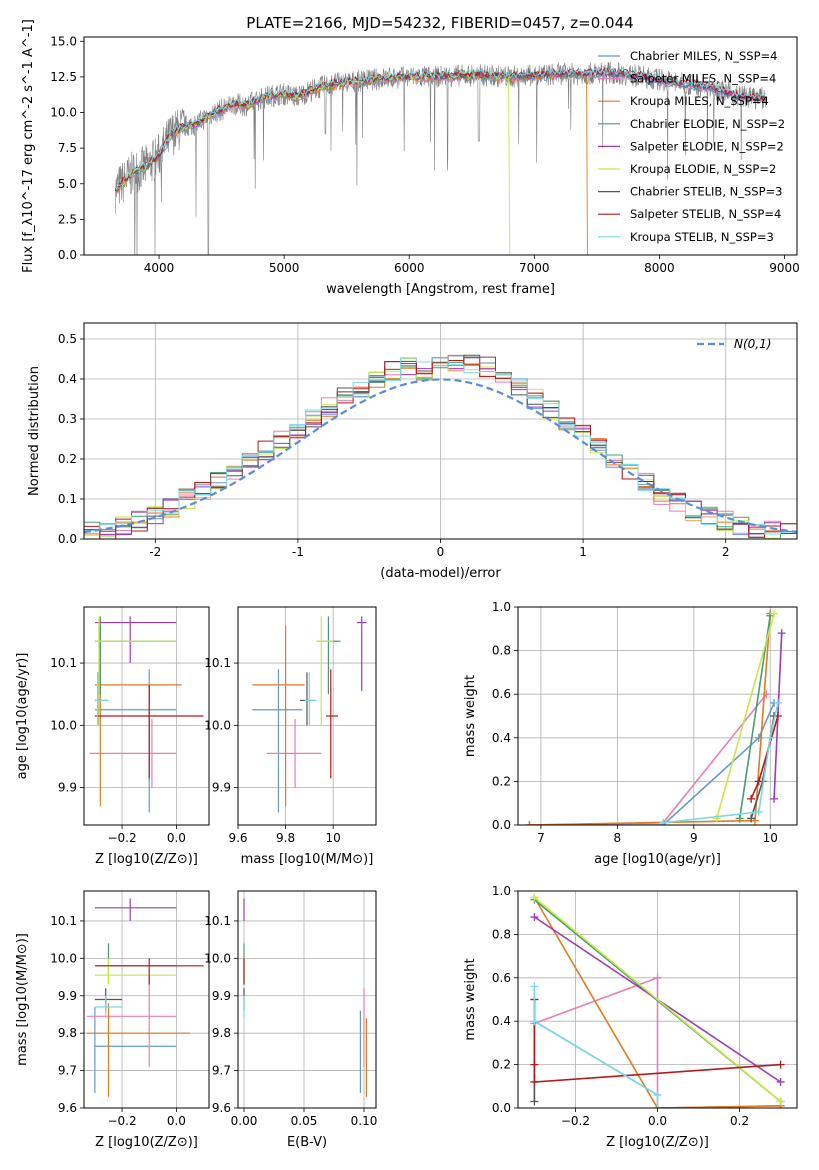 Image resolution: width=819 pixels, height=1170 pixels. Describe the element at coordinates (67, 1033) in the screenshot. I see `y-tick-label: 9.8` at that location.